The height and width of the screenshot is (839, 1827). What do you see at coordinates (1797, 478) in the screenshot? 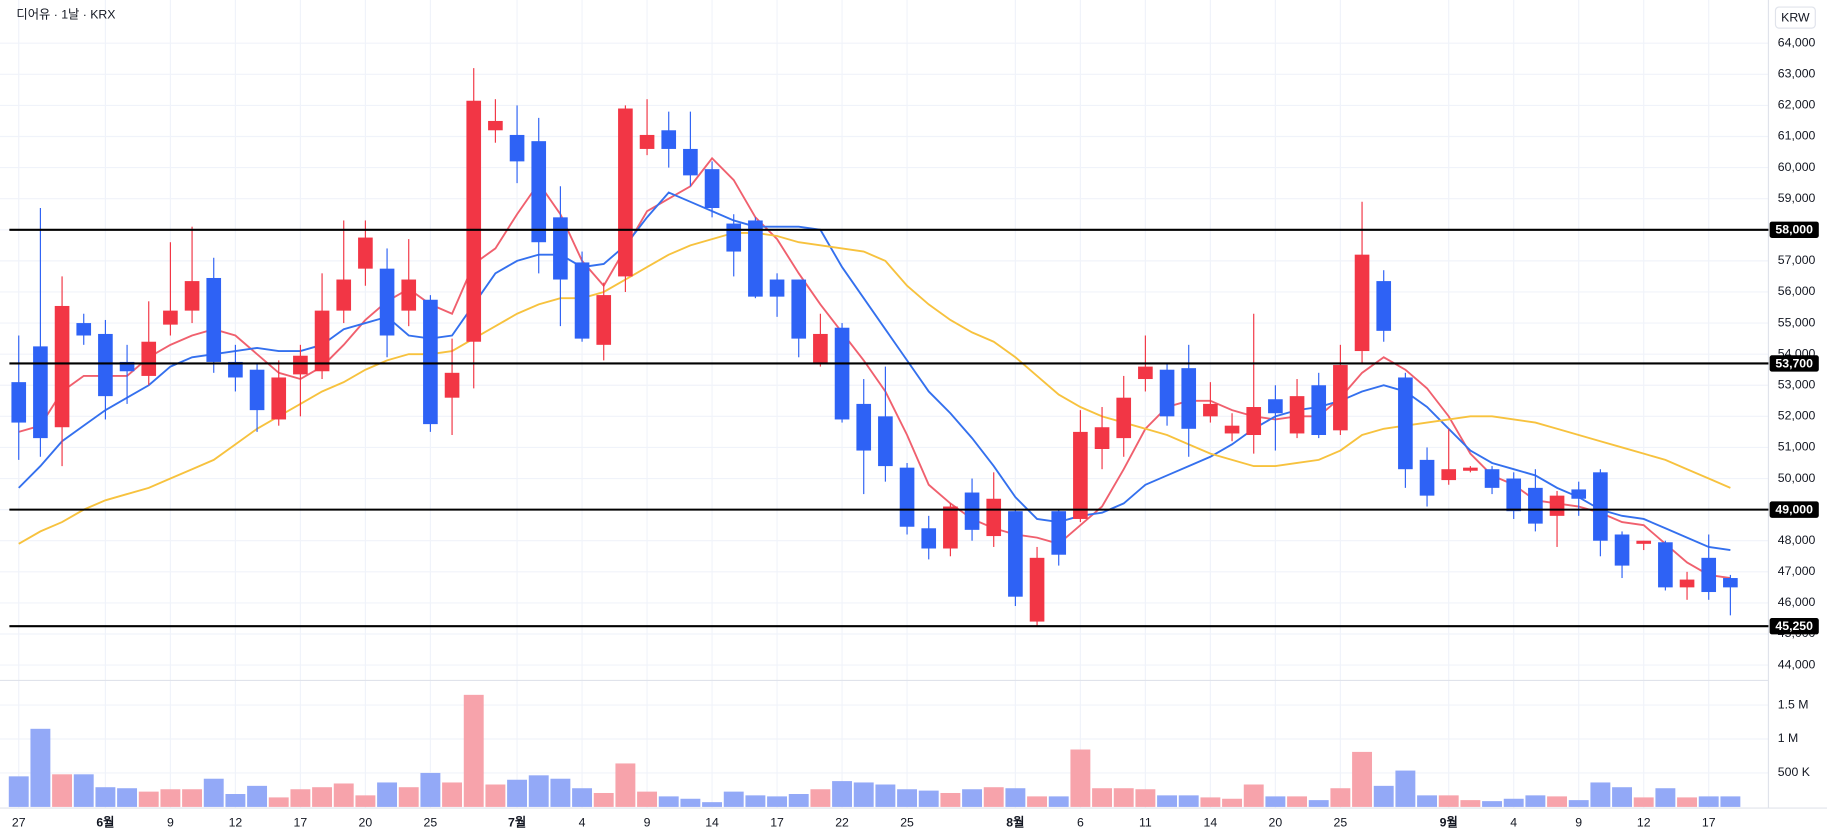
I see `y-tick-label: 50,000` at bounding box center [1797, 478].